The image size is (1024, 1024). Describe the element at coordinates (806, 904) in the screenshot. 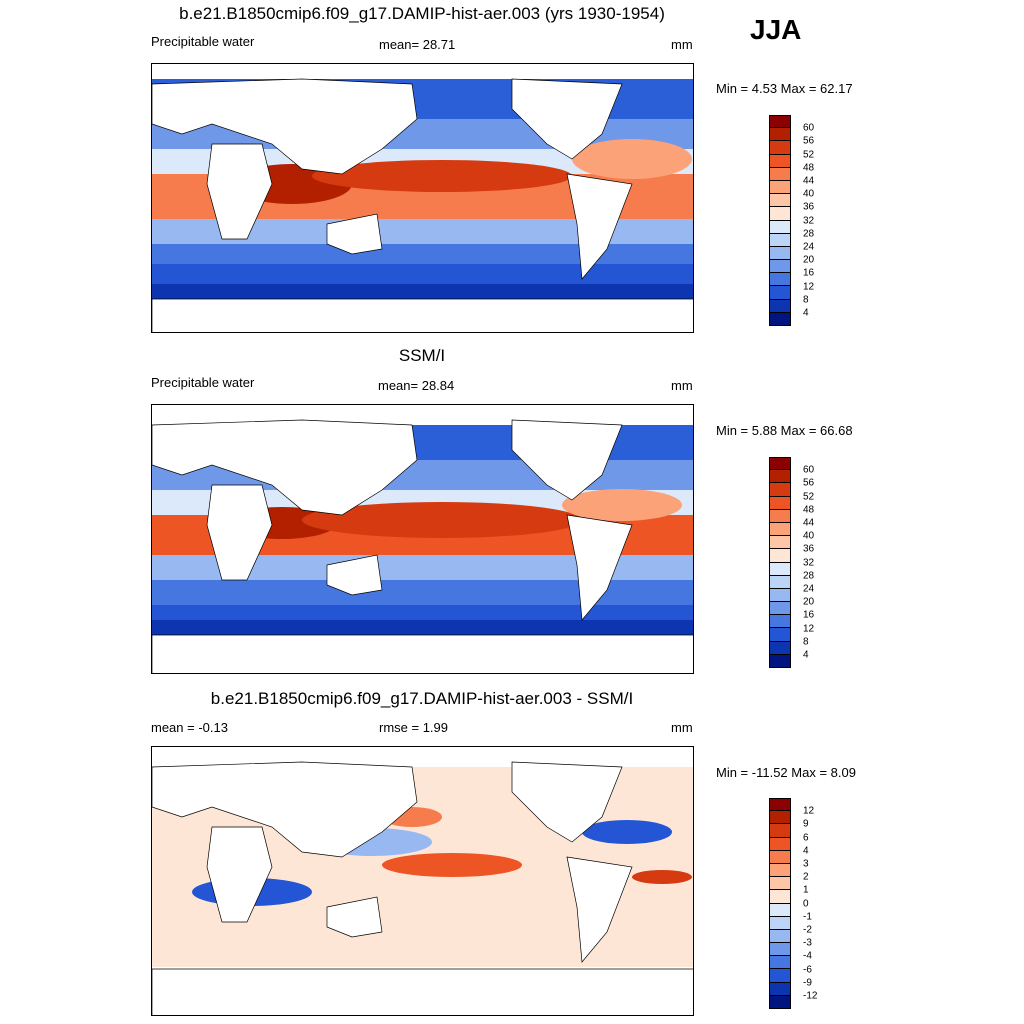

I see `colorbar-tick-label: 0` at that location.